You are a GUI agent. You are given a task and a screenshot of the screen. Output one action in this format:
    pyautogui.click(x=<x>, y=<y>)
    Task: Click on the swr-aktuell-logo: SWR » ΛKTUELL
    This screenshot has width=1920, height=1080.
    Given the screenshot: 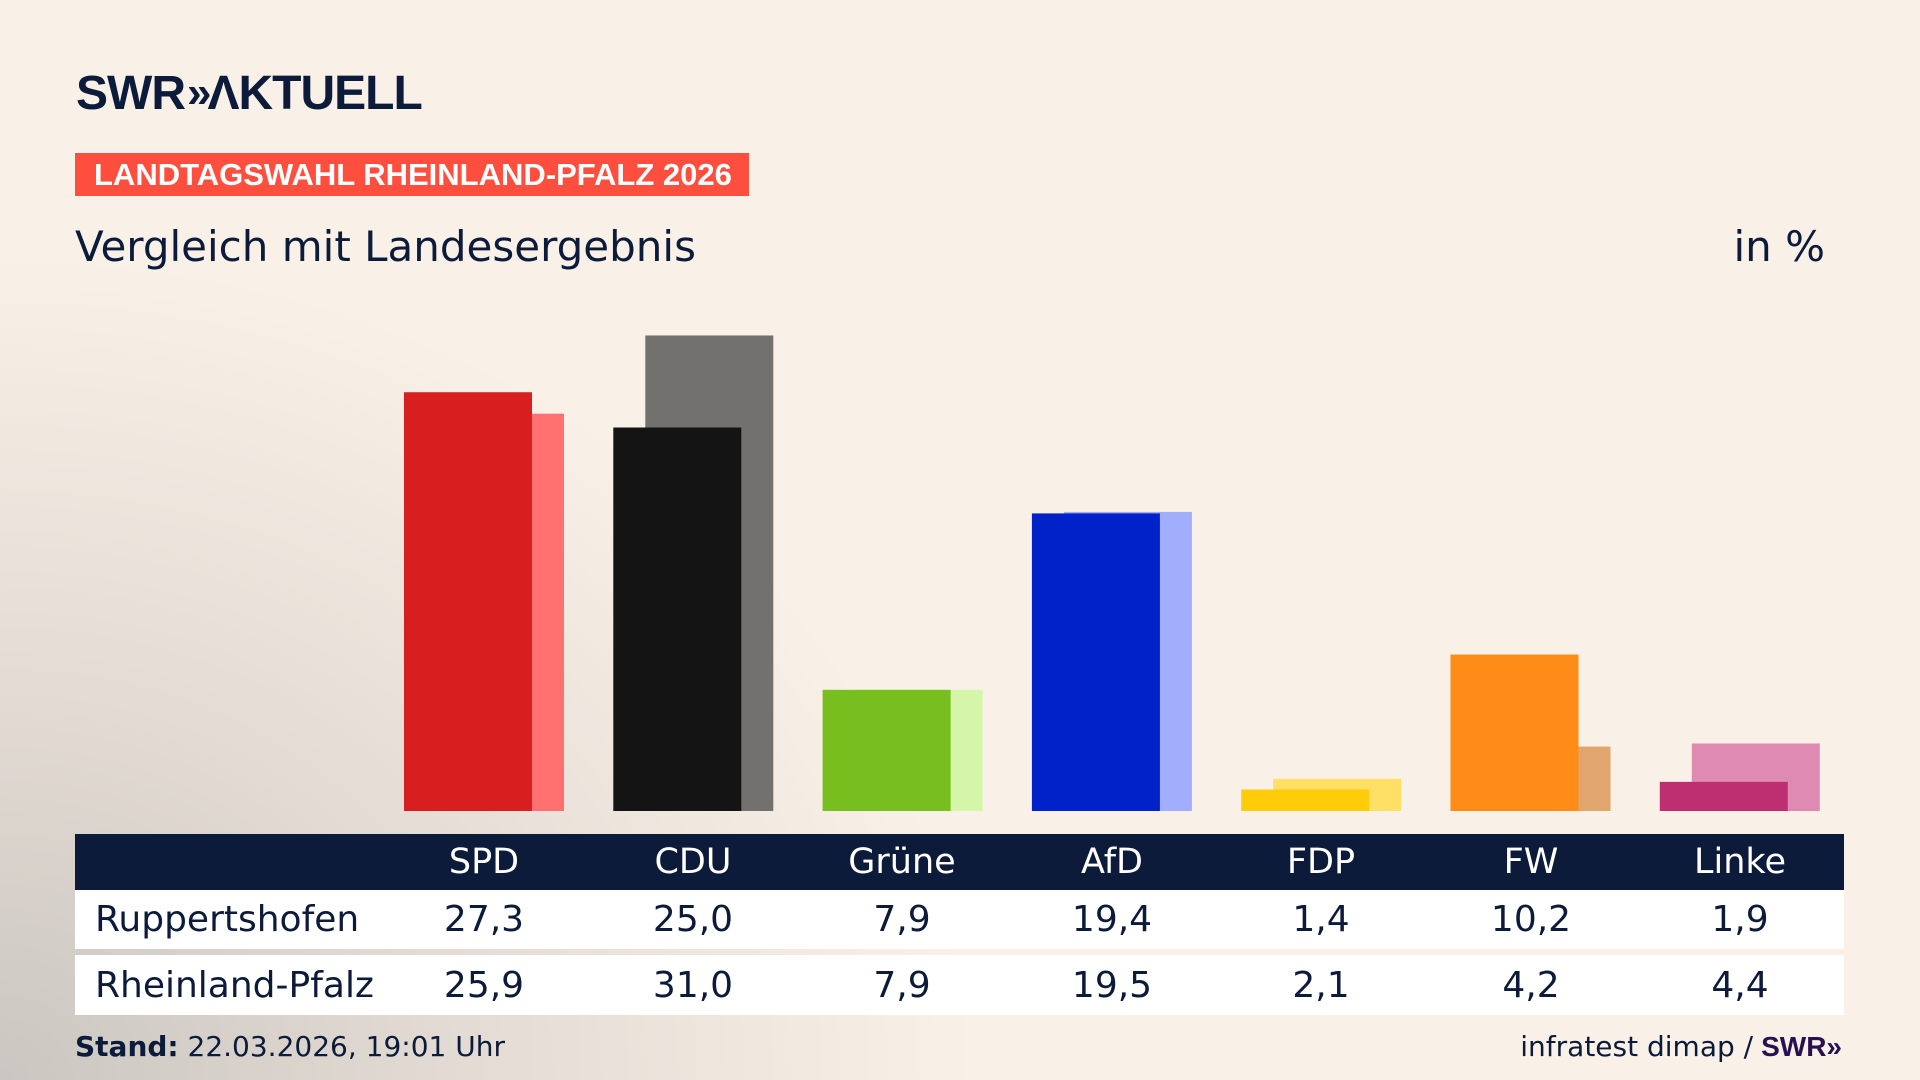 What is the action you would take?
    pyautogui.click(x=249, y=93)
    